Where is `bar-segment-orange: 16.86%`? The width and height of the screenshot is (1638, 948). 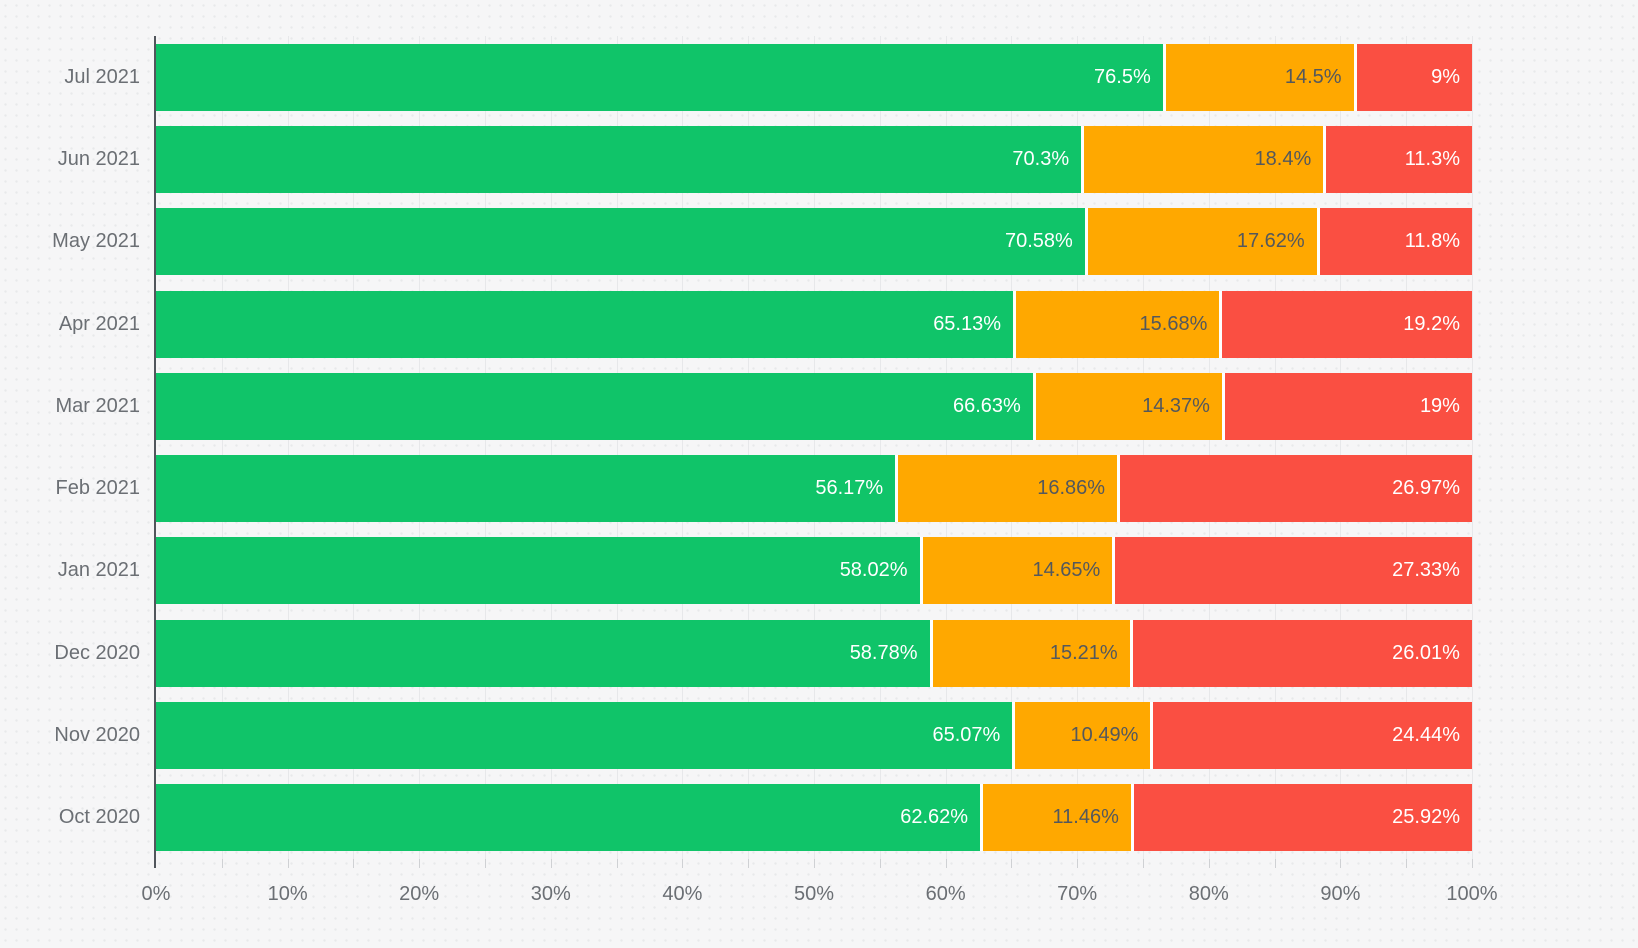
bar-segment-orange: 16.86% is located at coordinates (1006, 489).